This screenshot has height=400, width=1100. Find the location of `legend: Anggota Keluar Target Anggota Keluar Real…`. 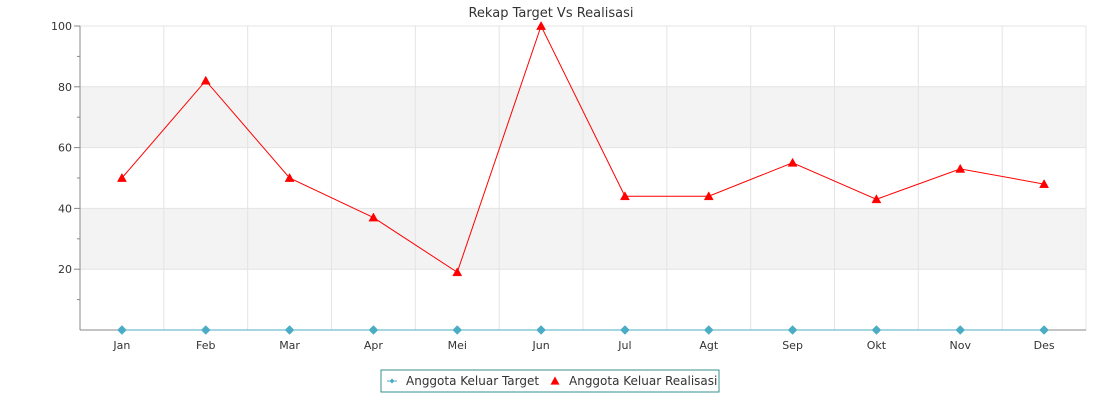

legend: Anggota Keluar Target Anggota Keluar Real… is located at coordinates (550, 381).